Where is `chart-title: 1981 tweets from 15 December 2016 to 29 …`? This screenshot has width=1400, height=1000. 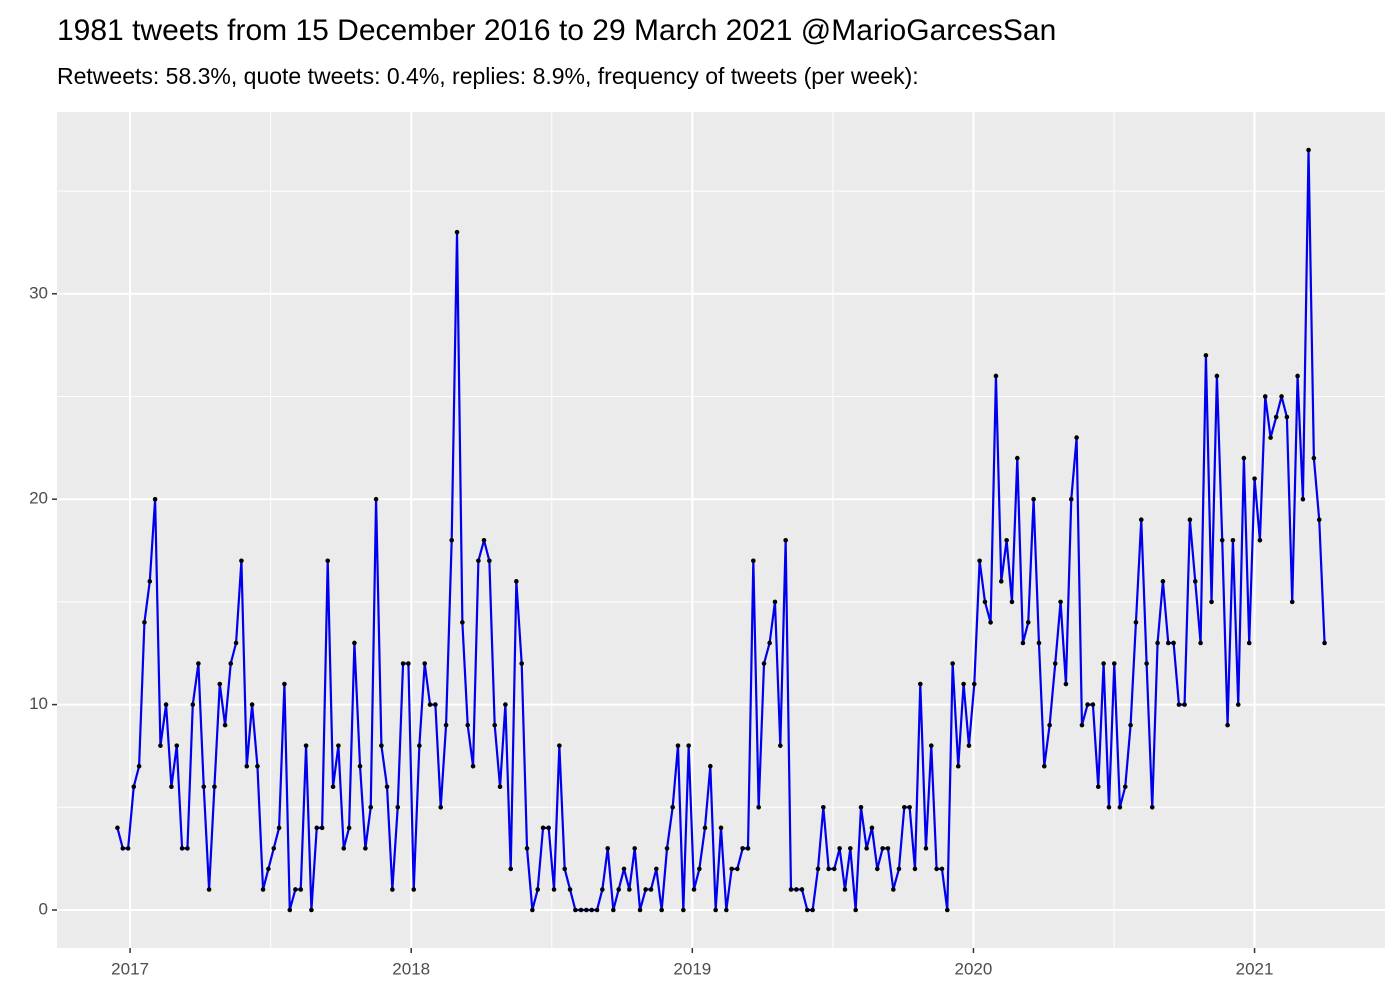 chart-title: 1981 tweets from 15 December 2016 to 29 … is located at coordinates (556, 30).